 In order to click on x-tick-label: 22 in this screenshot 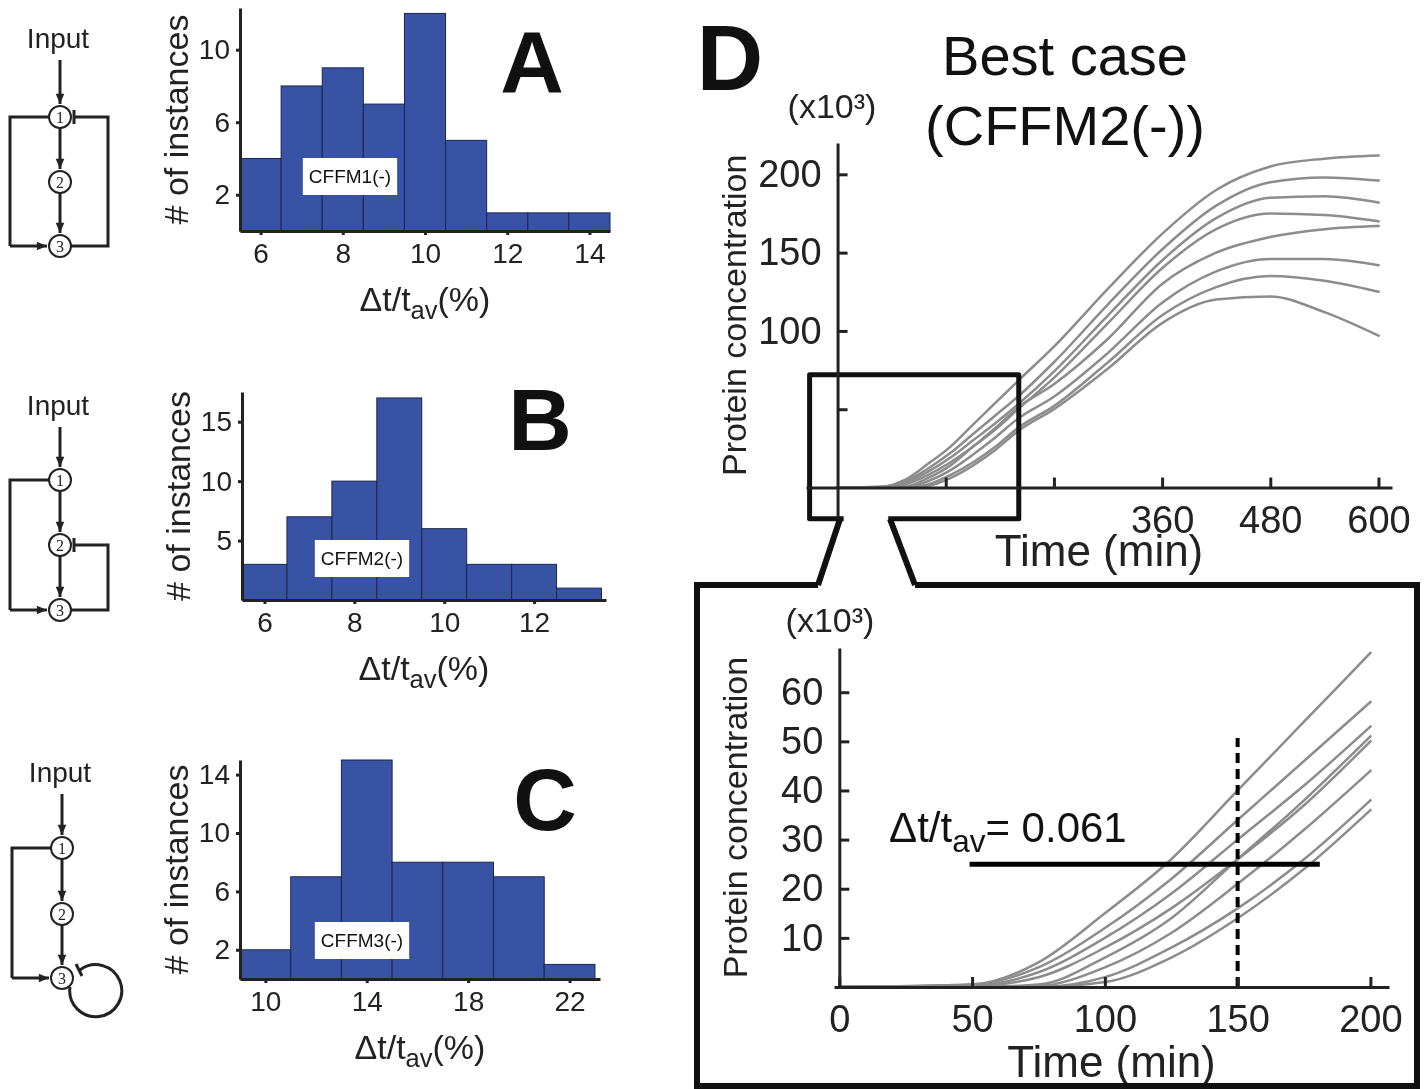, I will do `click(570, 1001)`.